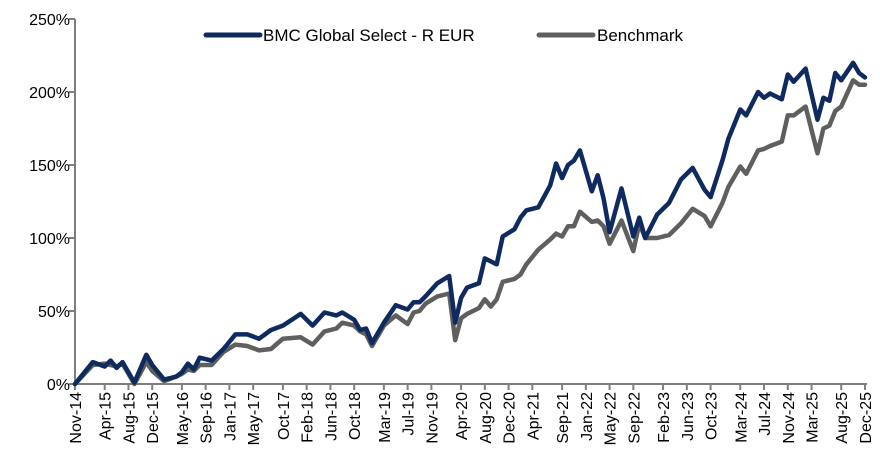 This screenshot has width=880, height=471. Describe the element at coordinates (486, 418) in the screenshot. I see `x-tick-label: Aug-20` at that location.